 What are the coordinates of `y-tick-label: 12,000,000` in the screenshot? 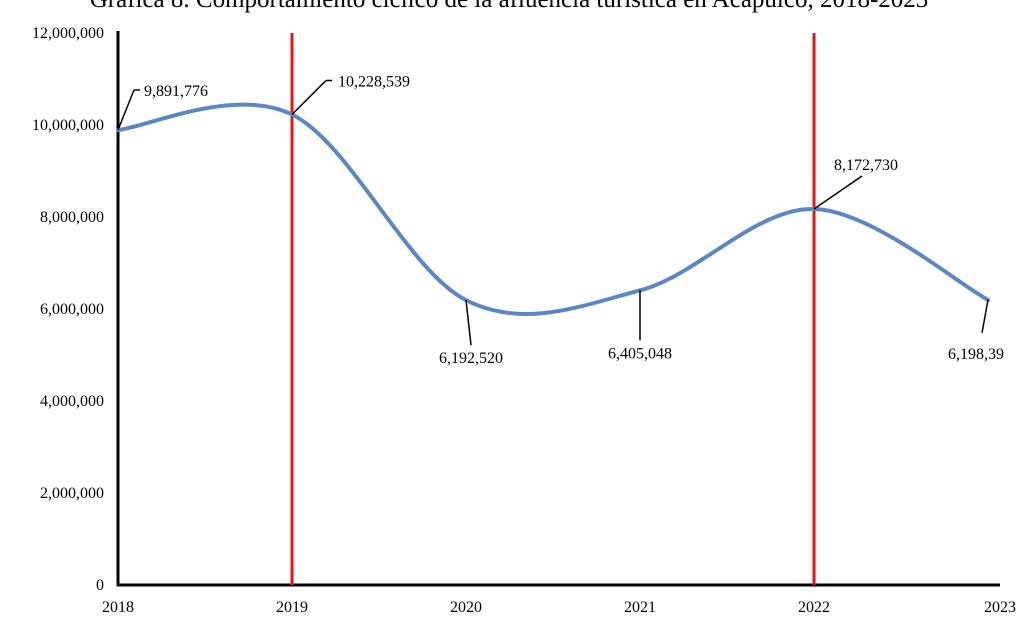 It's located at (68, 33).